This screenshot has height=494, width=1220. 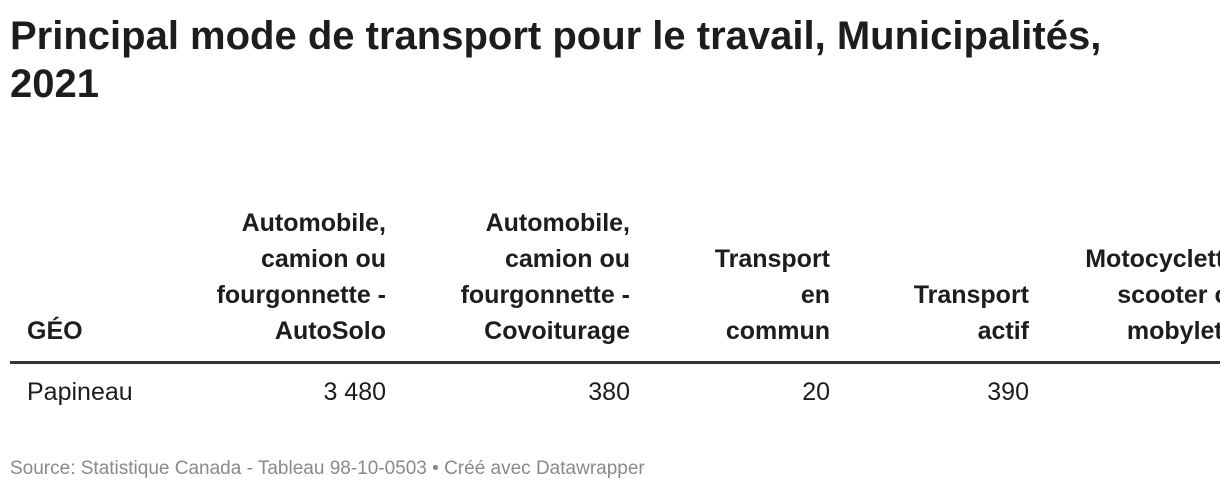 What do you see at coordinates (1152, 295) in the screenshot?
I see `column-header: Motocyclette, scooter ou mobylette` at bounding box center [1152, 295].